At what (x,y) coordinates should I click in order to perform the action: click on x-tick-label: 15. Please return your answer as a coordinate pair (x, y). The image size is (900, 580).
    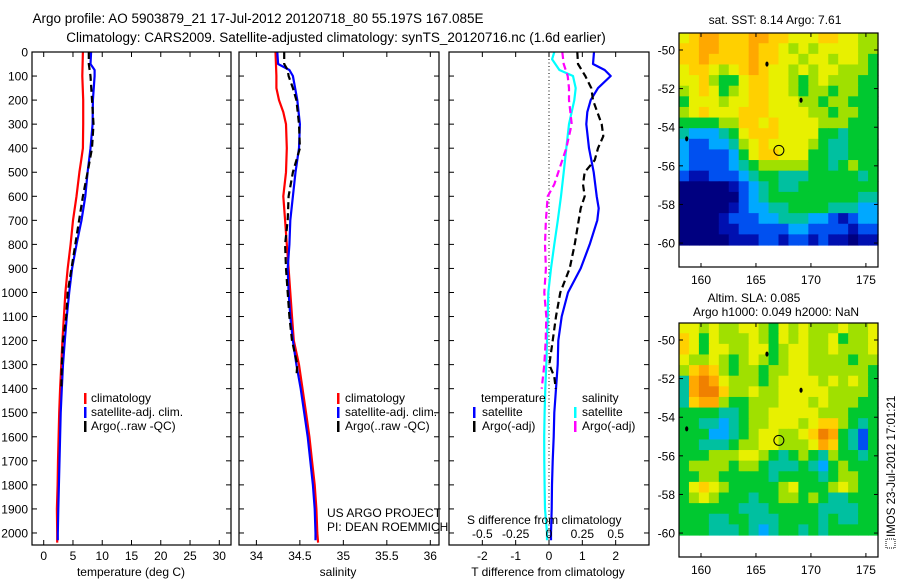
    Looking at the image, I should click on (132, 556).